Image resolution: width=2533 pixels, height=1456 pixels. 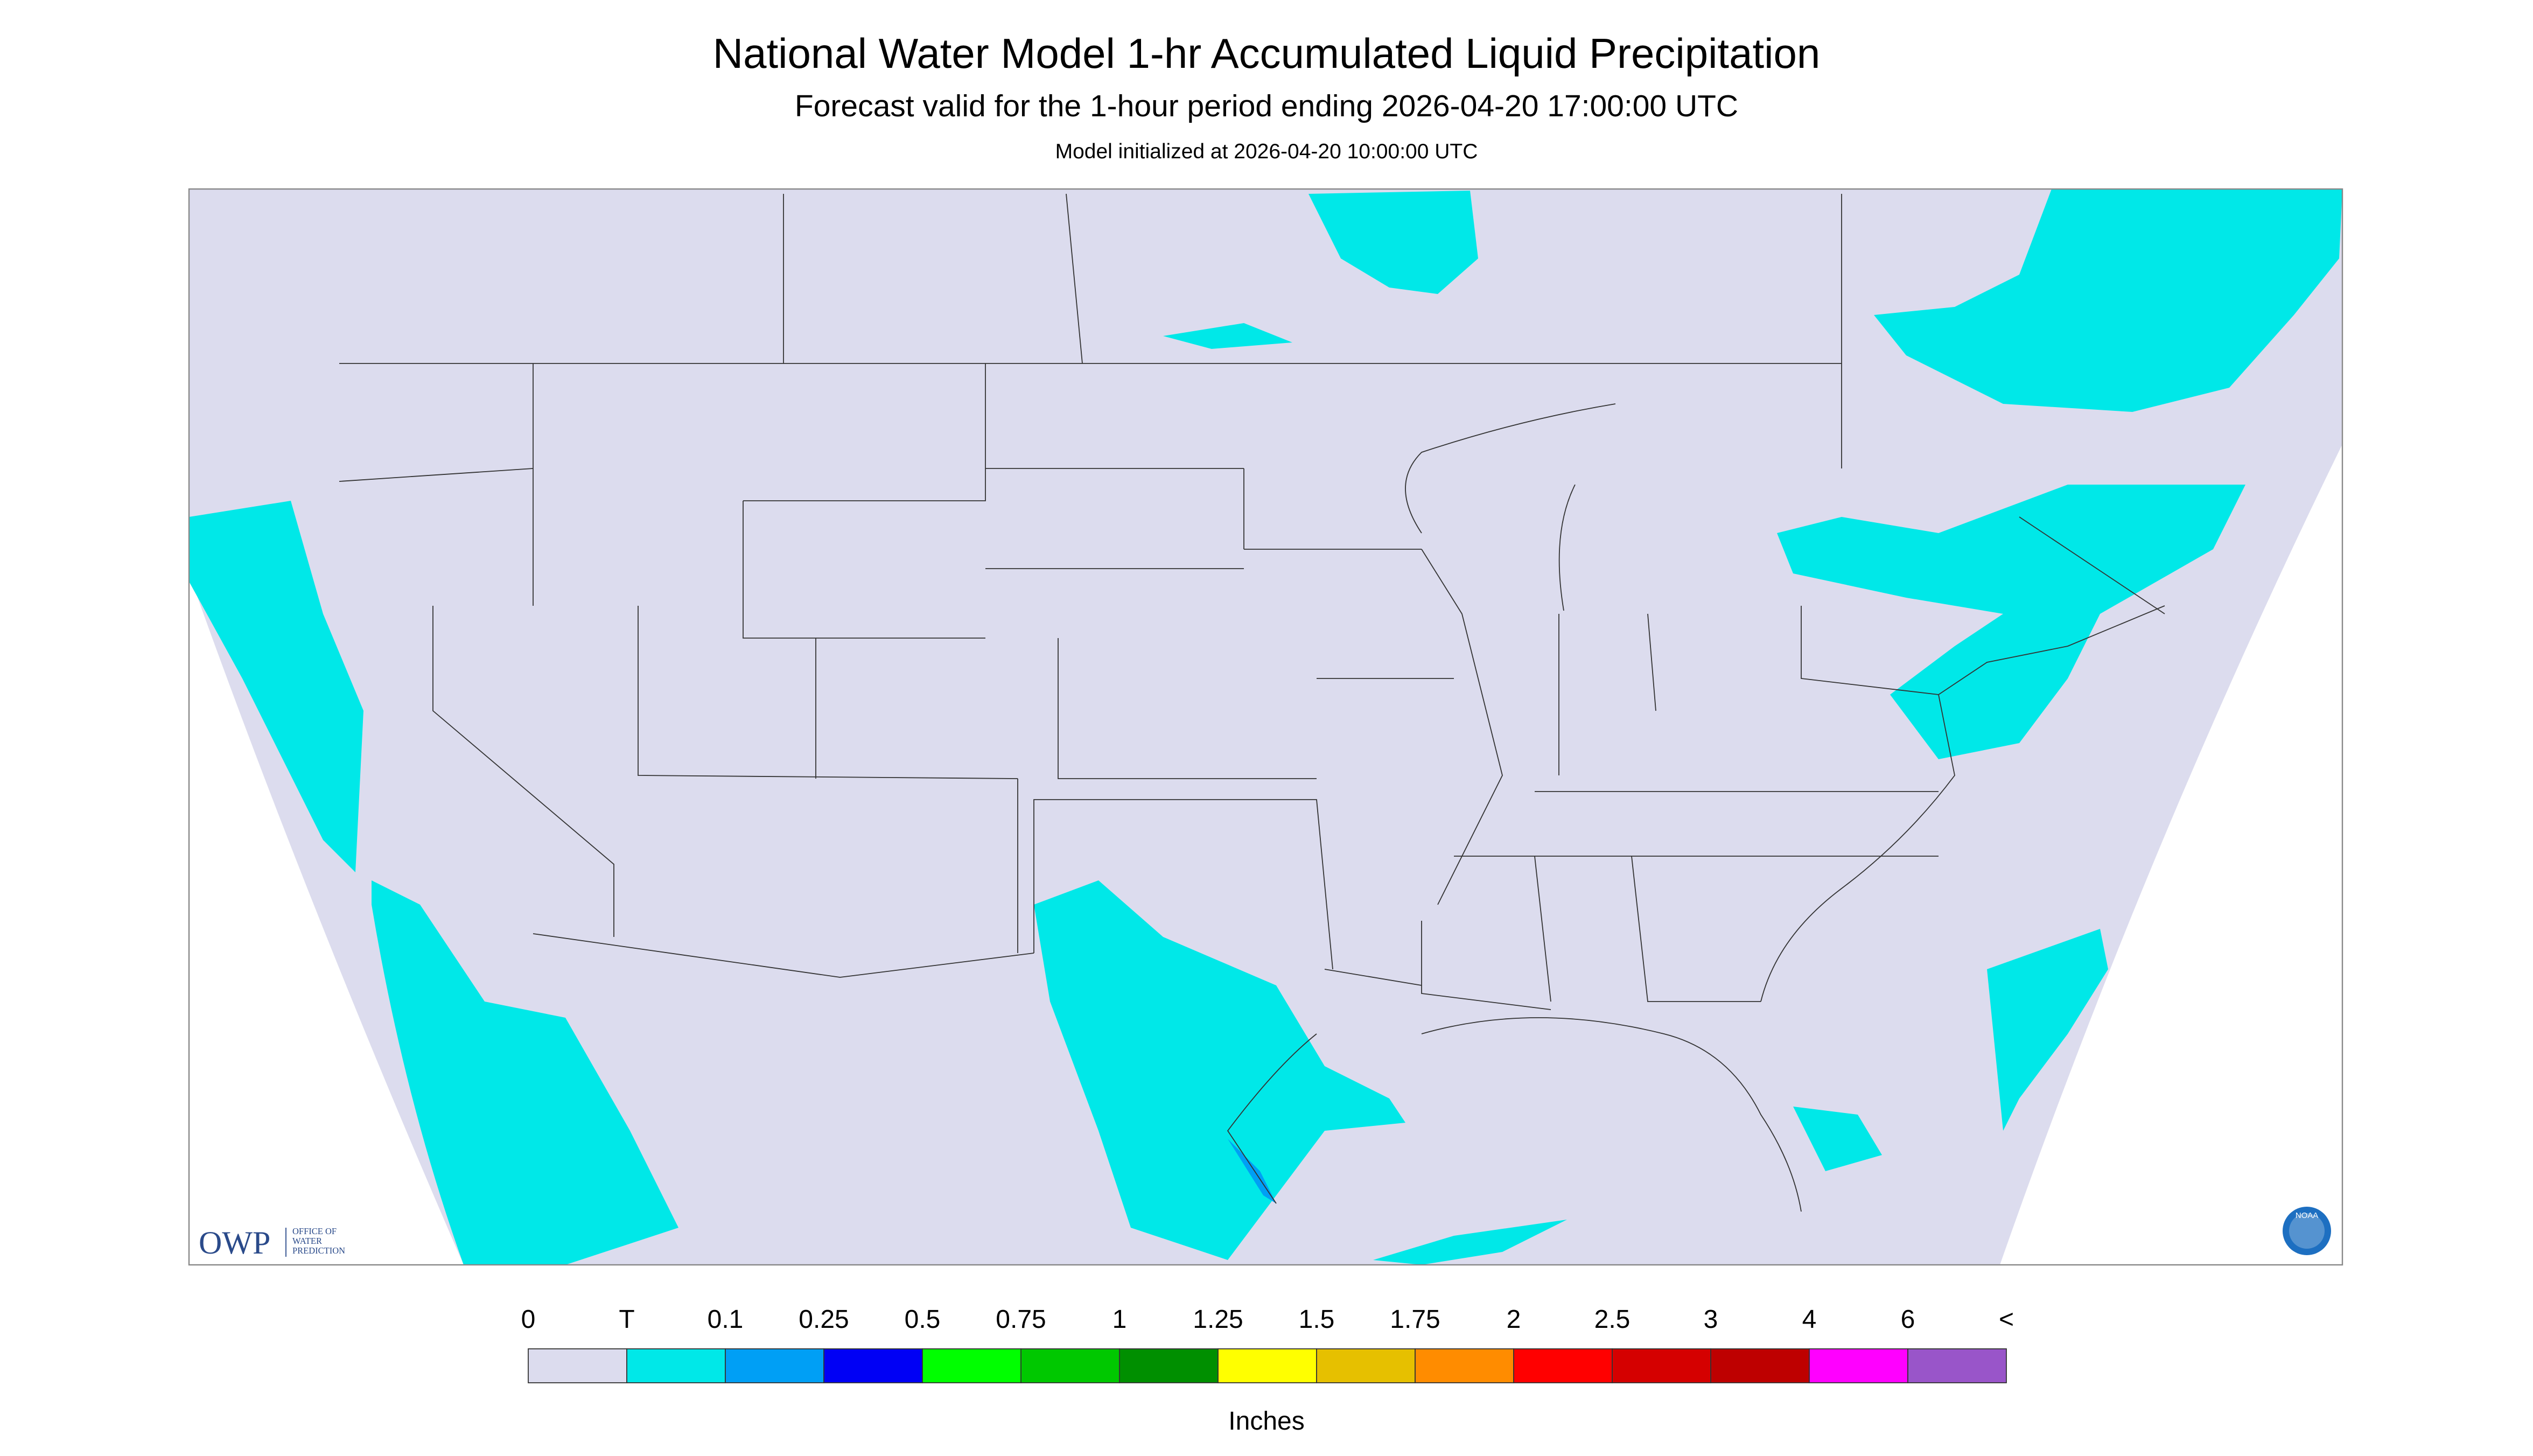 What do you see at coordinates (1218, 1319) in the screenshot?
I see `legend-label: 1.25` at bounding box center [1218, 1319].